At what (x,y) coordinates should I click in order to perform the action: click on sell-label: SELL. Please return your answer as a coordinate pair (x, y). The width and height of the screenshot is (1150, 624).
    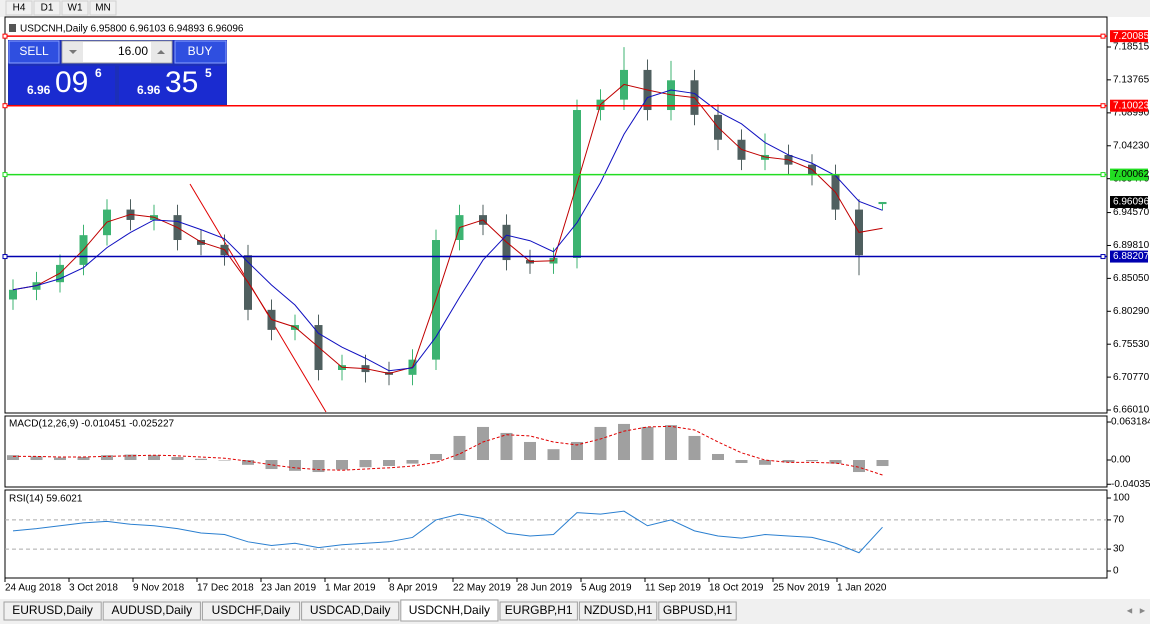
    Looking at the image, I should click on (34, 51).